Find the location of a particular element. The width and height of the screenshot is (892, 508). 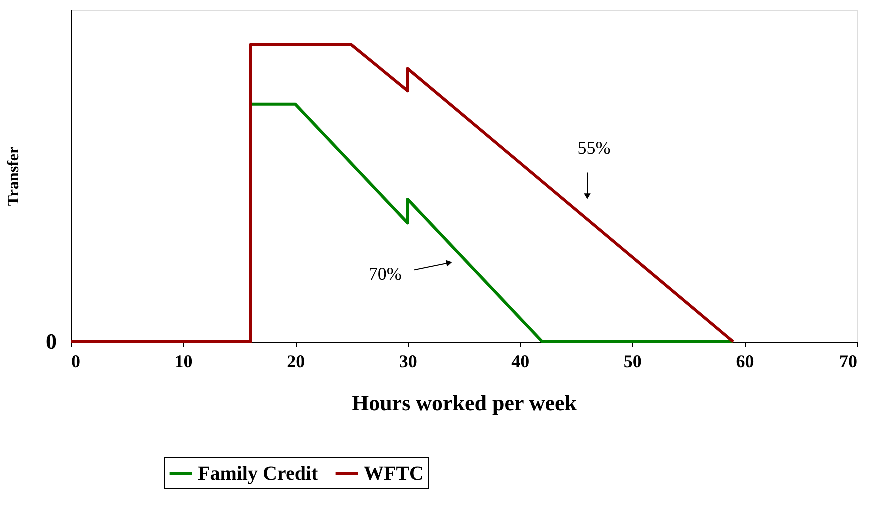

text: 0 is located at coordinates (51, 341).